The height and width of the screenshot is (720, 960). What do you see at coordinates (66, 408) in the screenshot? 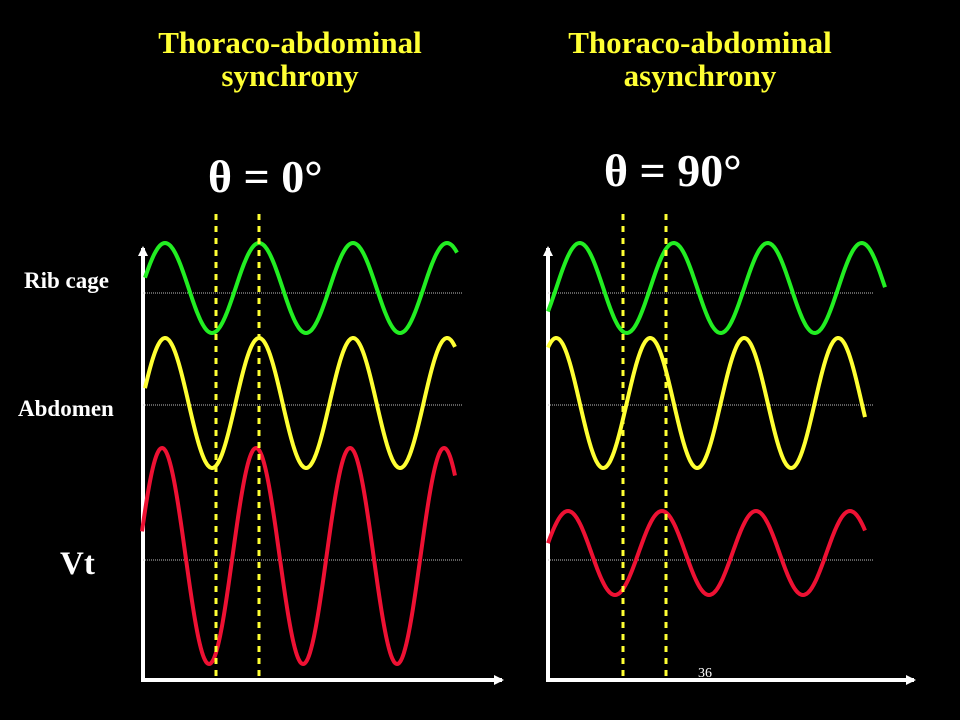
I see `abdomen-label: Abdomen` at bounding box center [66, 408].